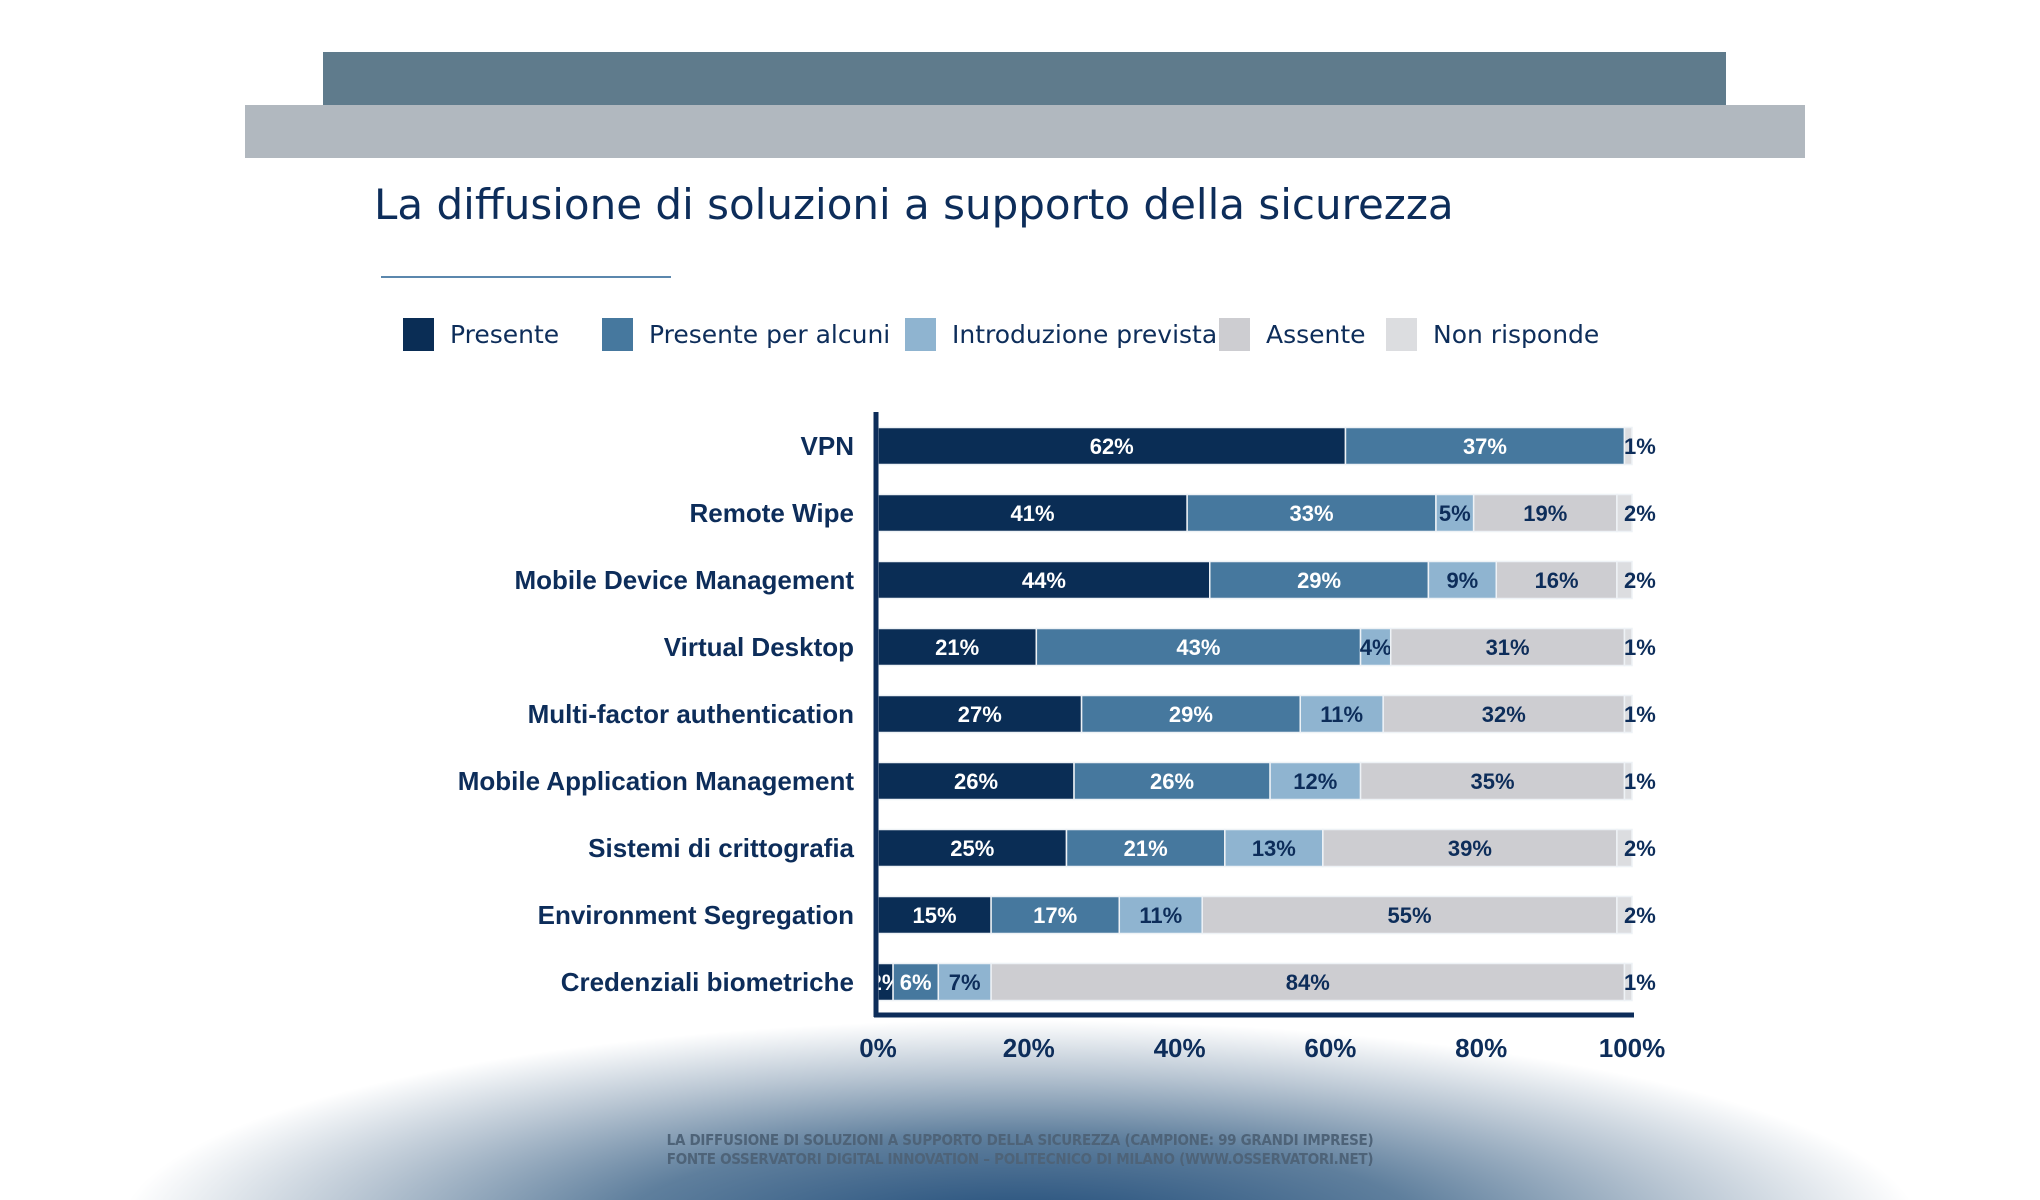 The width and height of the screenshot is (2040, 1200). What do you see at coordinates (526, 277) in the screenshot?
I see `title-underline` at bounding box center [526, 277].